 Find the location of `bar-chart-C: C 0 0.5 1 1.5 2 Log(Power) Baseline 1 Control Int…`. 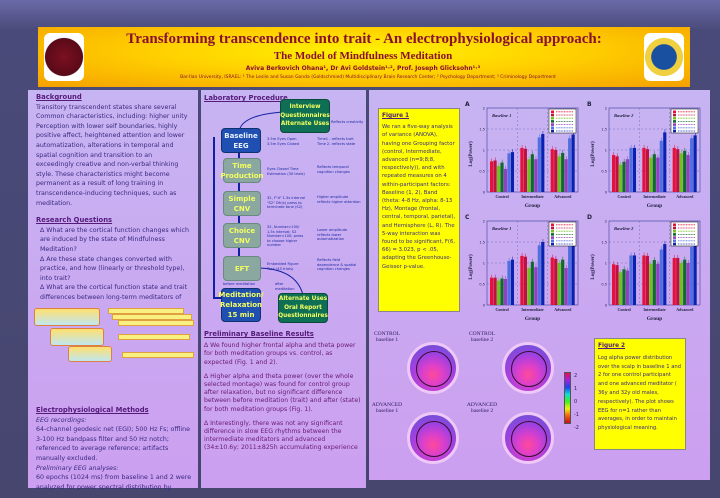

bar-chart-C: C 0 0.5 1 1.5 2 Log(Power) Baseline 1 Control Int… is located at coordinates (522, 268).